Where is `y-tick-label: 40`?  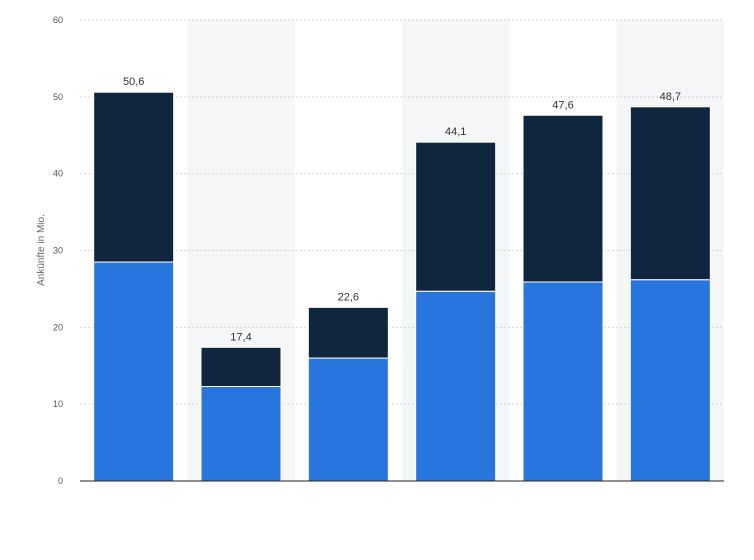 y-tick-label: 40 is located at coordinates (58, 174).